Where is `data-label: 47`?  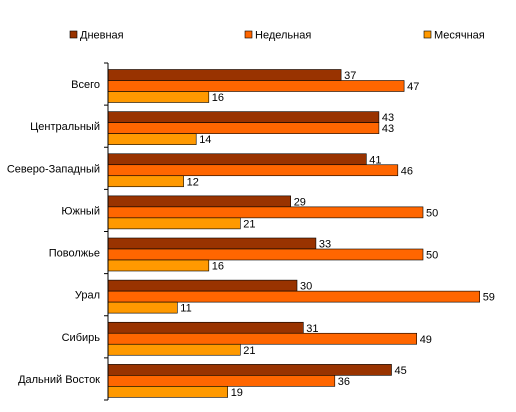
data-label: 47 is located at coordinates (413, 87).